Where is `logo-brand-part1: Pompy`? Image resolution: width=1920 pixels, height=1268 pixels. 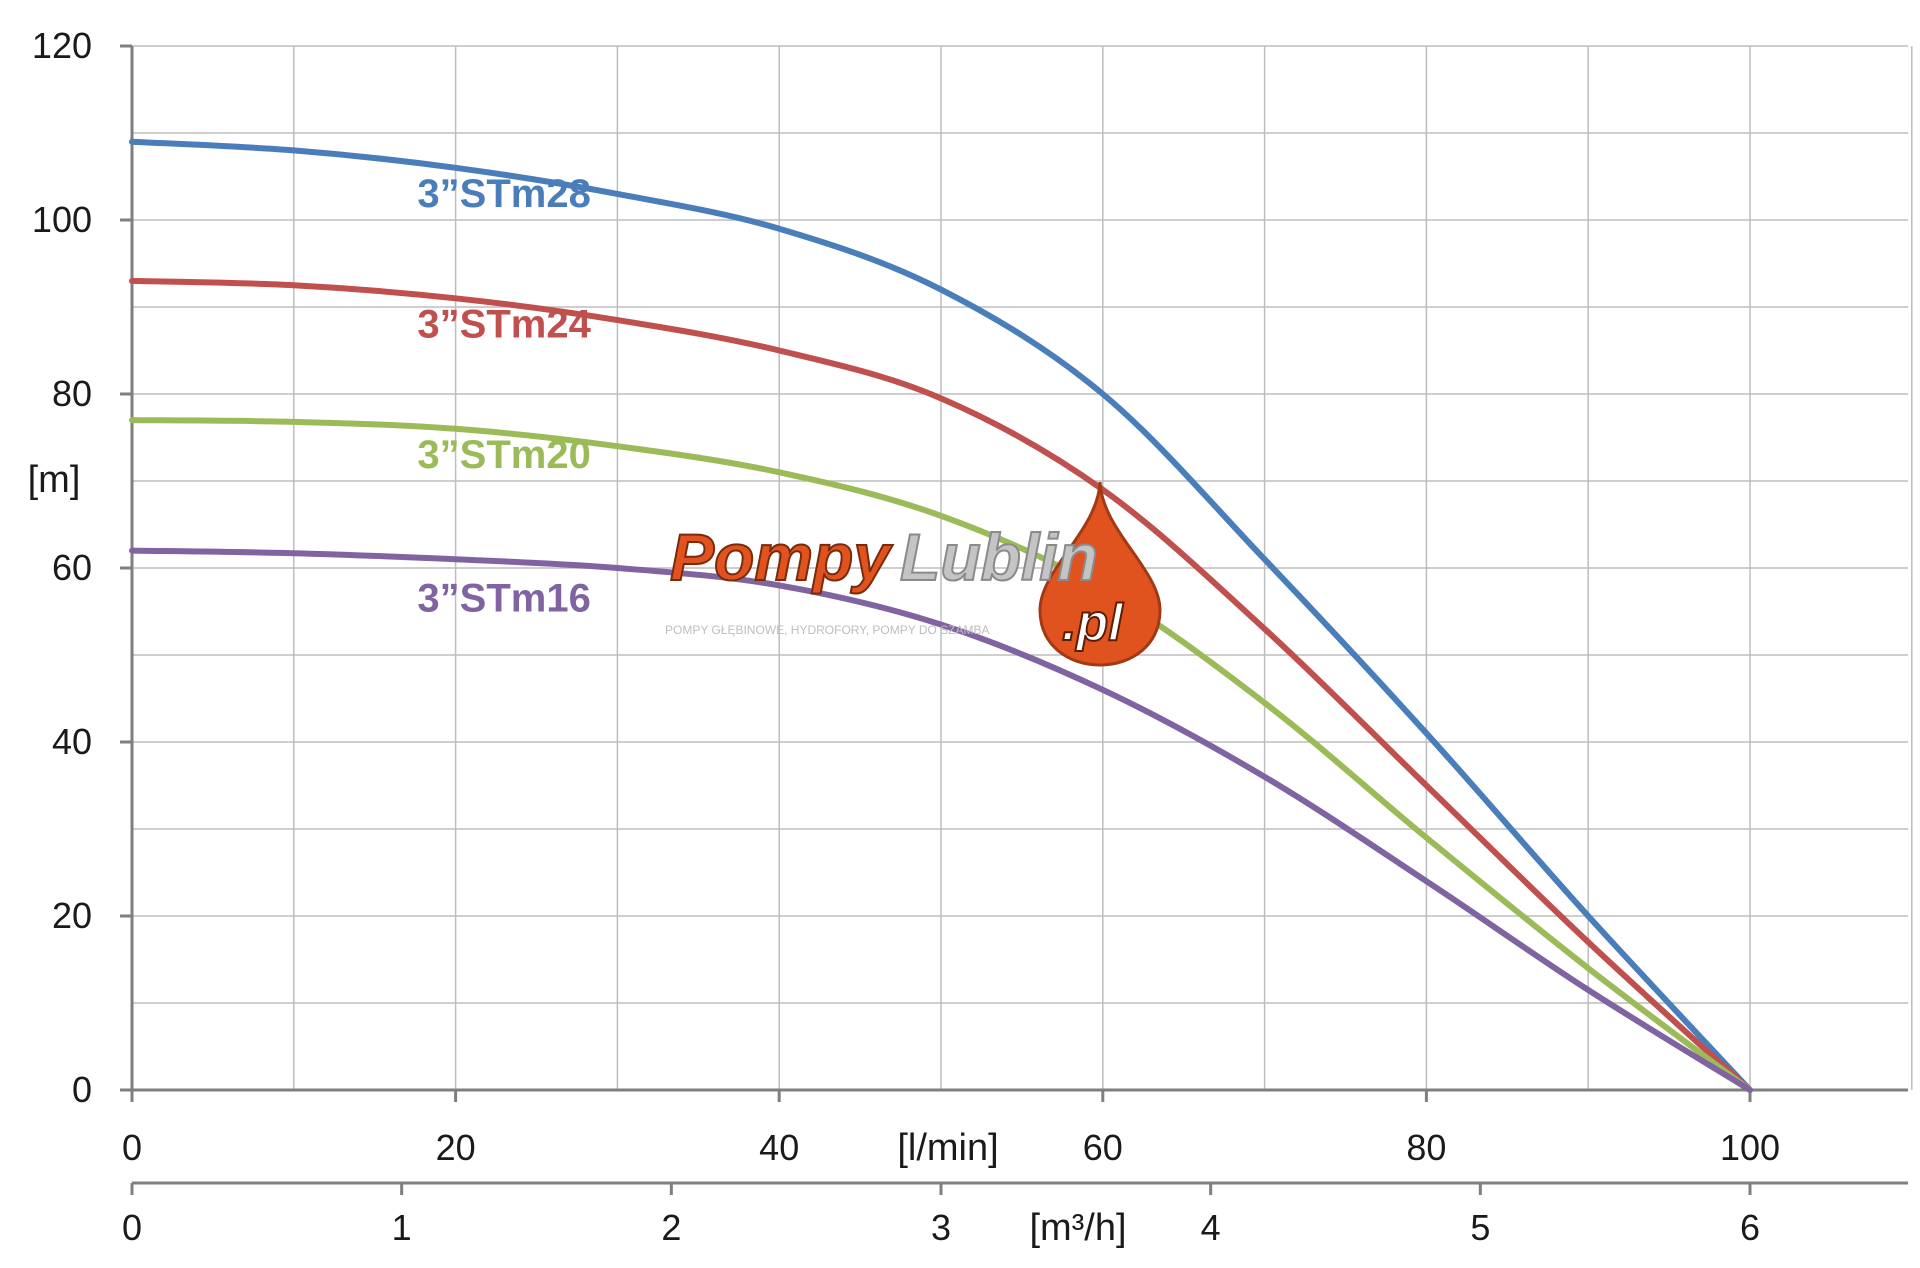
logo-brand-part1: Pompy is located at coordinates (781, 557).